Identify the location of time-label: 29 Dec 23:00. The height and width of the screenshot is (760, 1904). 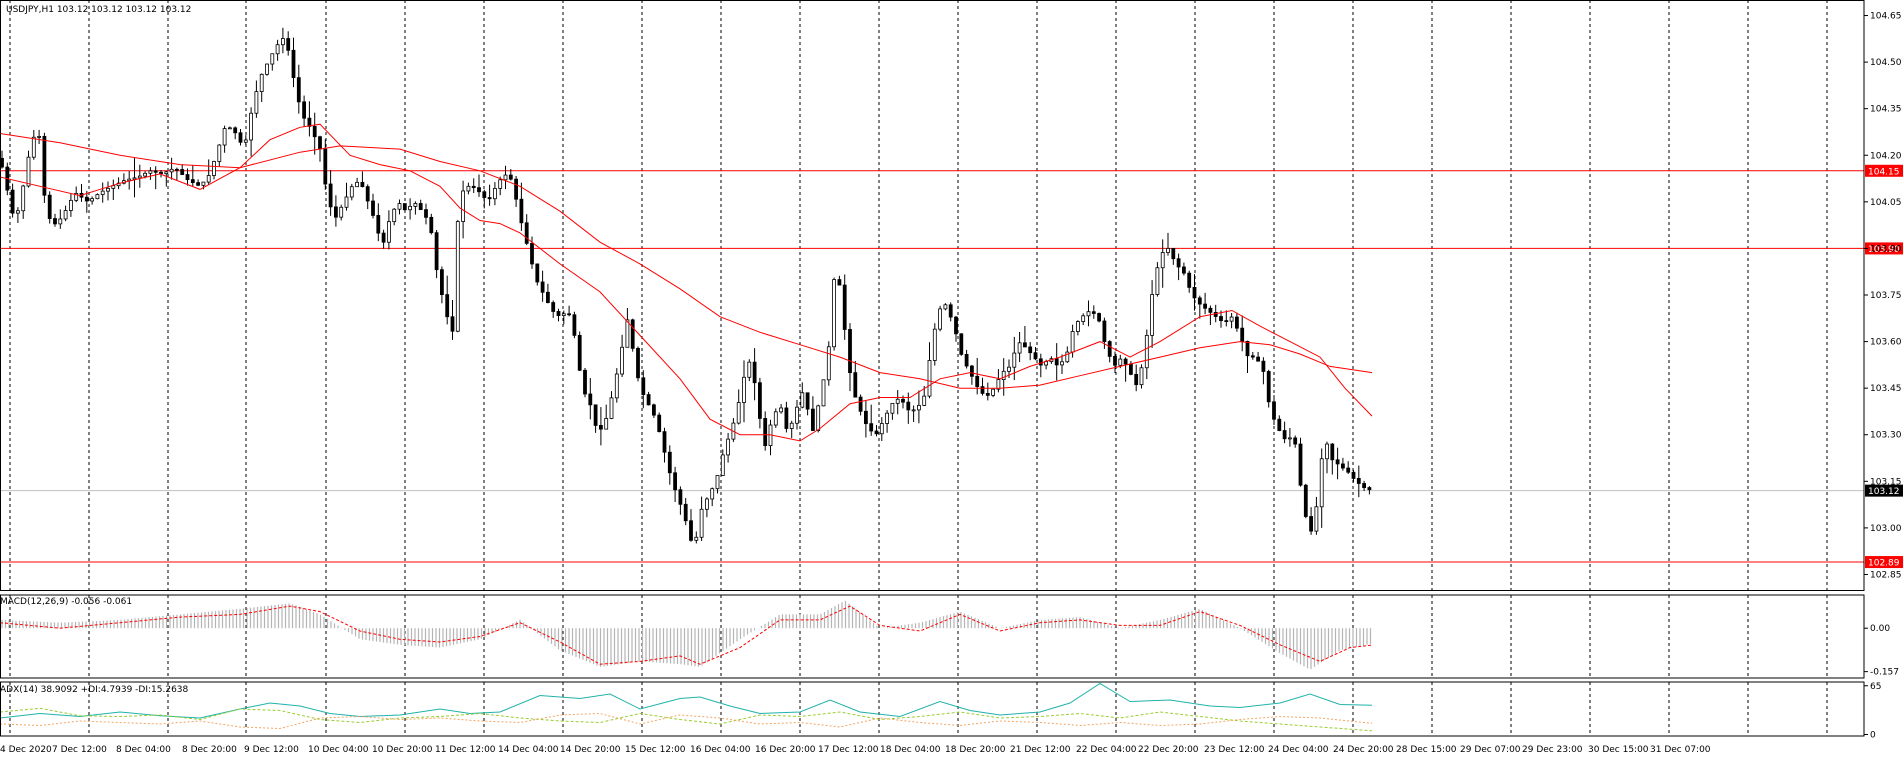
(1552, 750).